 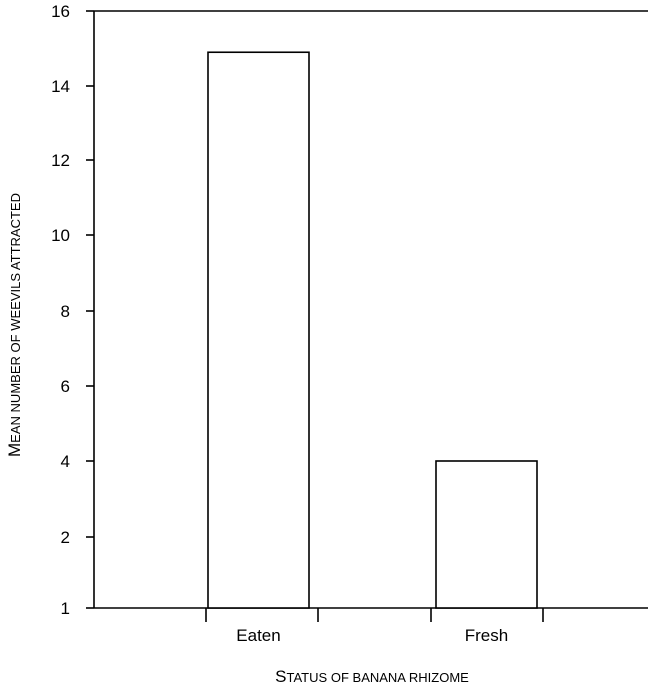 What do you see at coordinates (65, 461) in the screenshot?
I see `y-tick-label: 4` at bounding box center [65, 461].